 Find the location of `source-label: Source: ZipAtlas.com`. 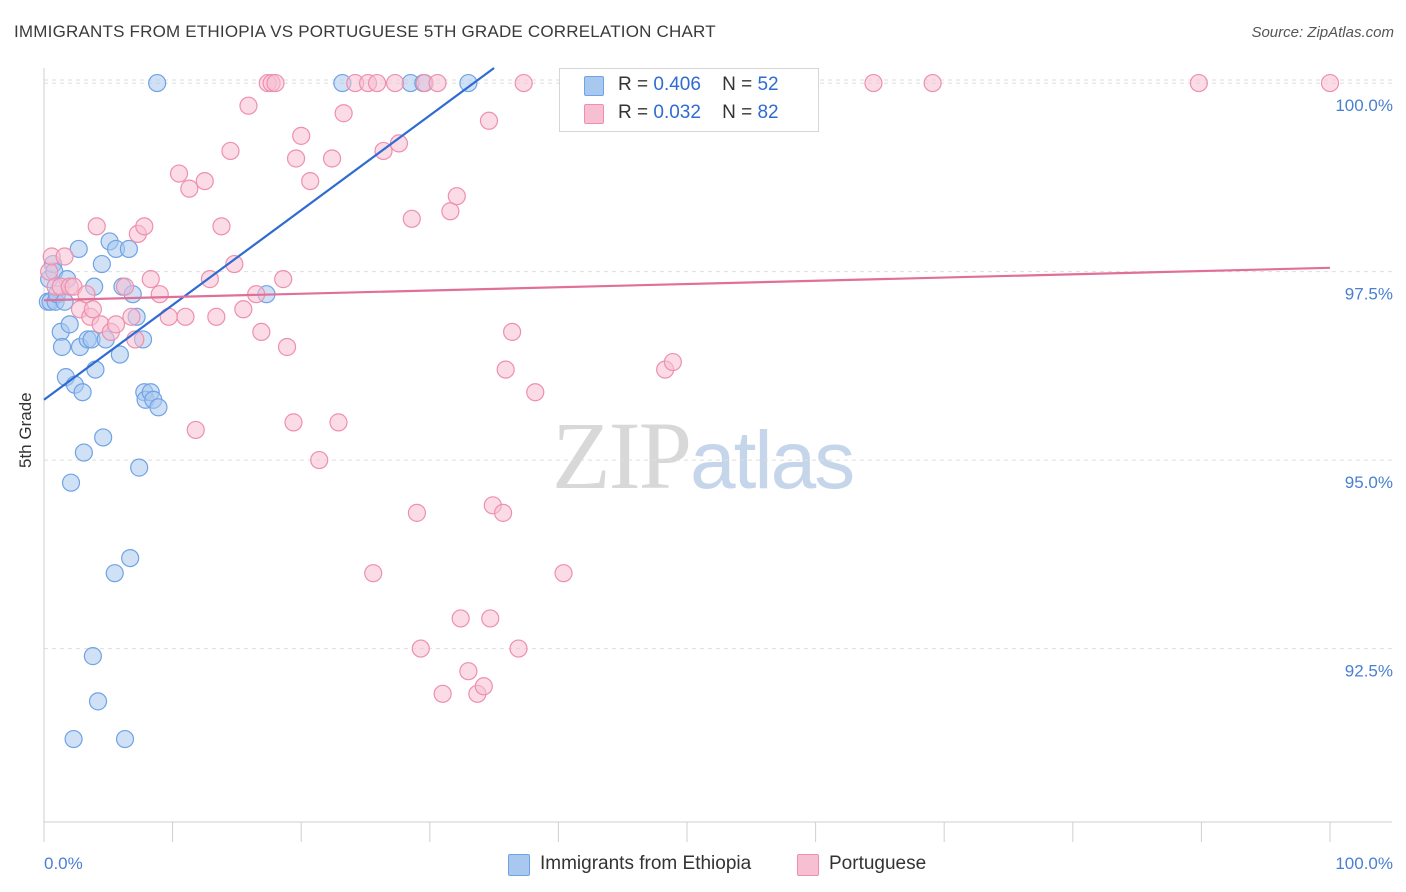

source-label: Source: ZipAtlas.com is located at coordinates (1322, 32).